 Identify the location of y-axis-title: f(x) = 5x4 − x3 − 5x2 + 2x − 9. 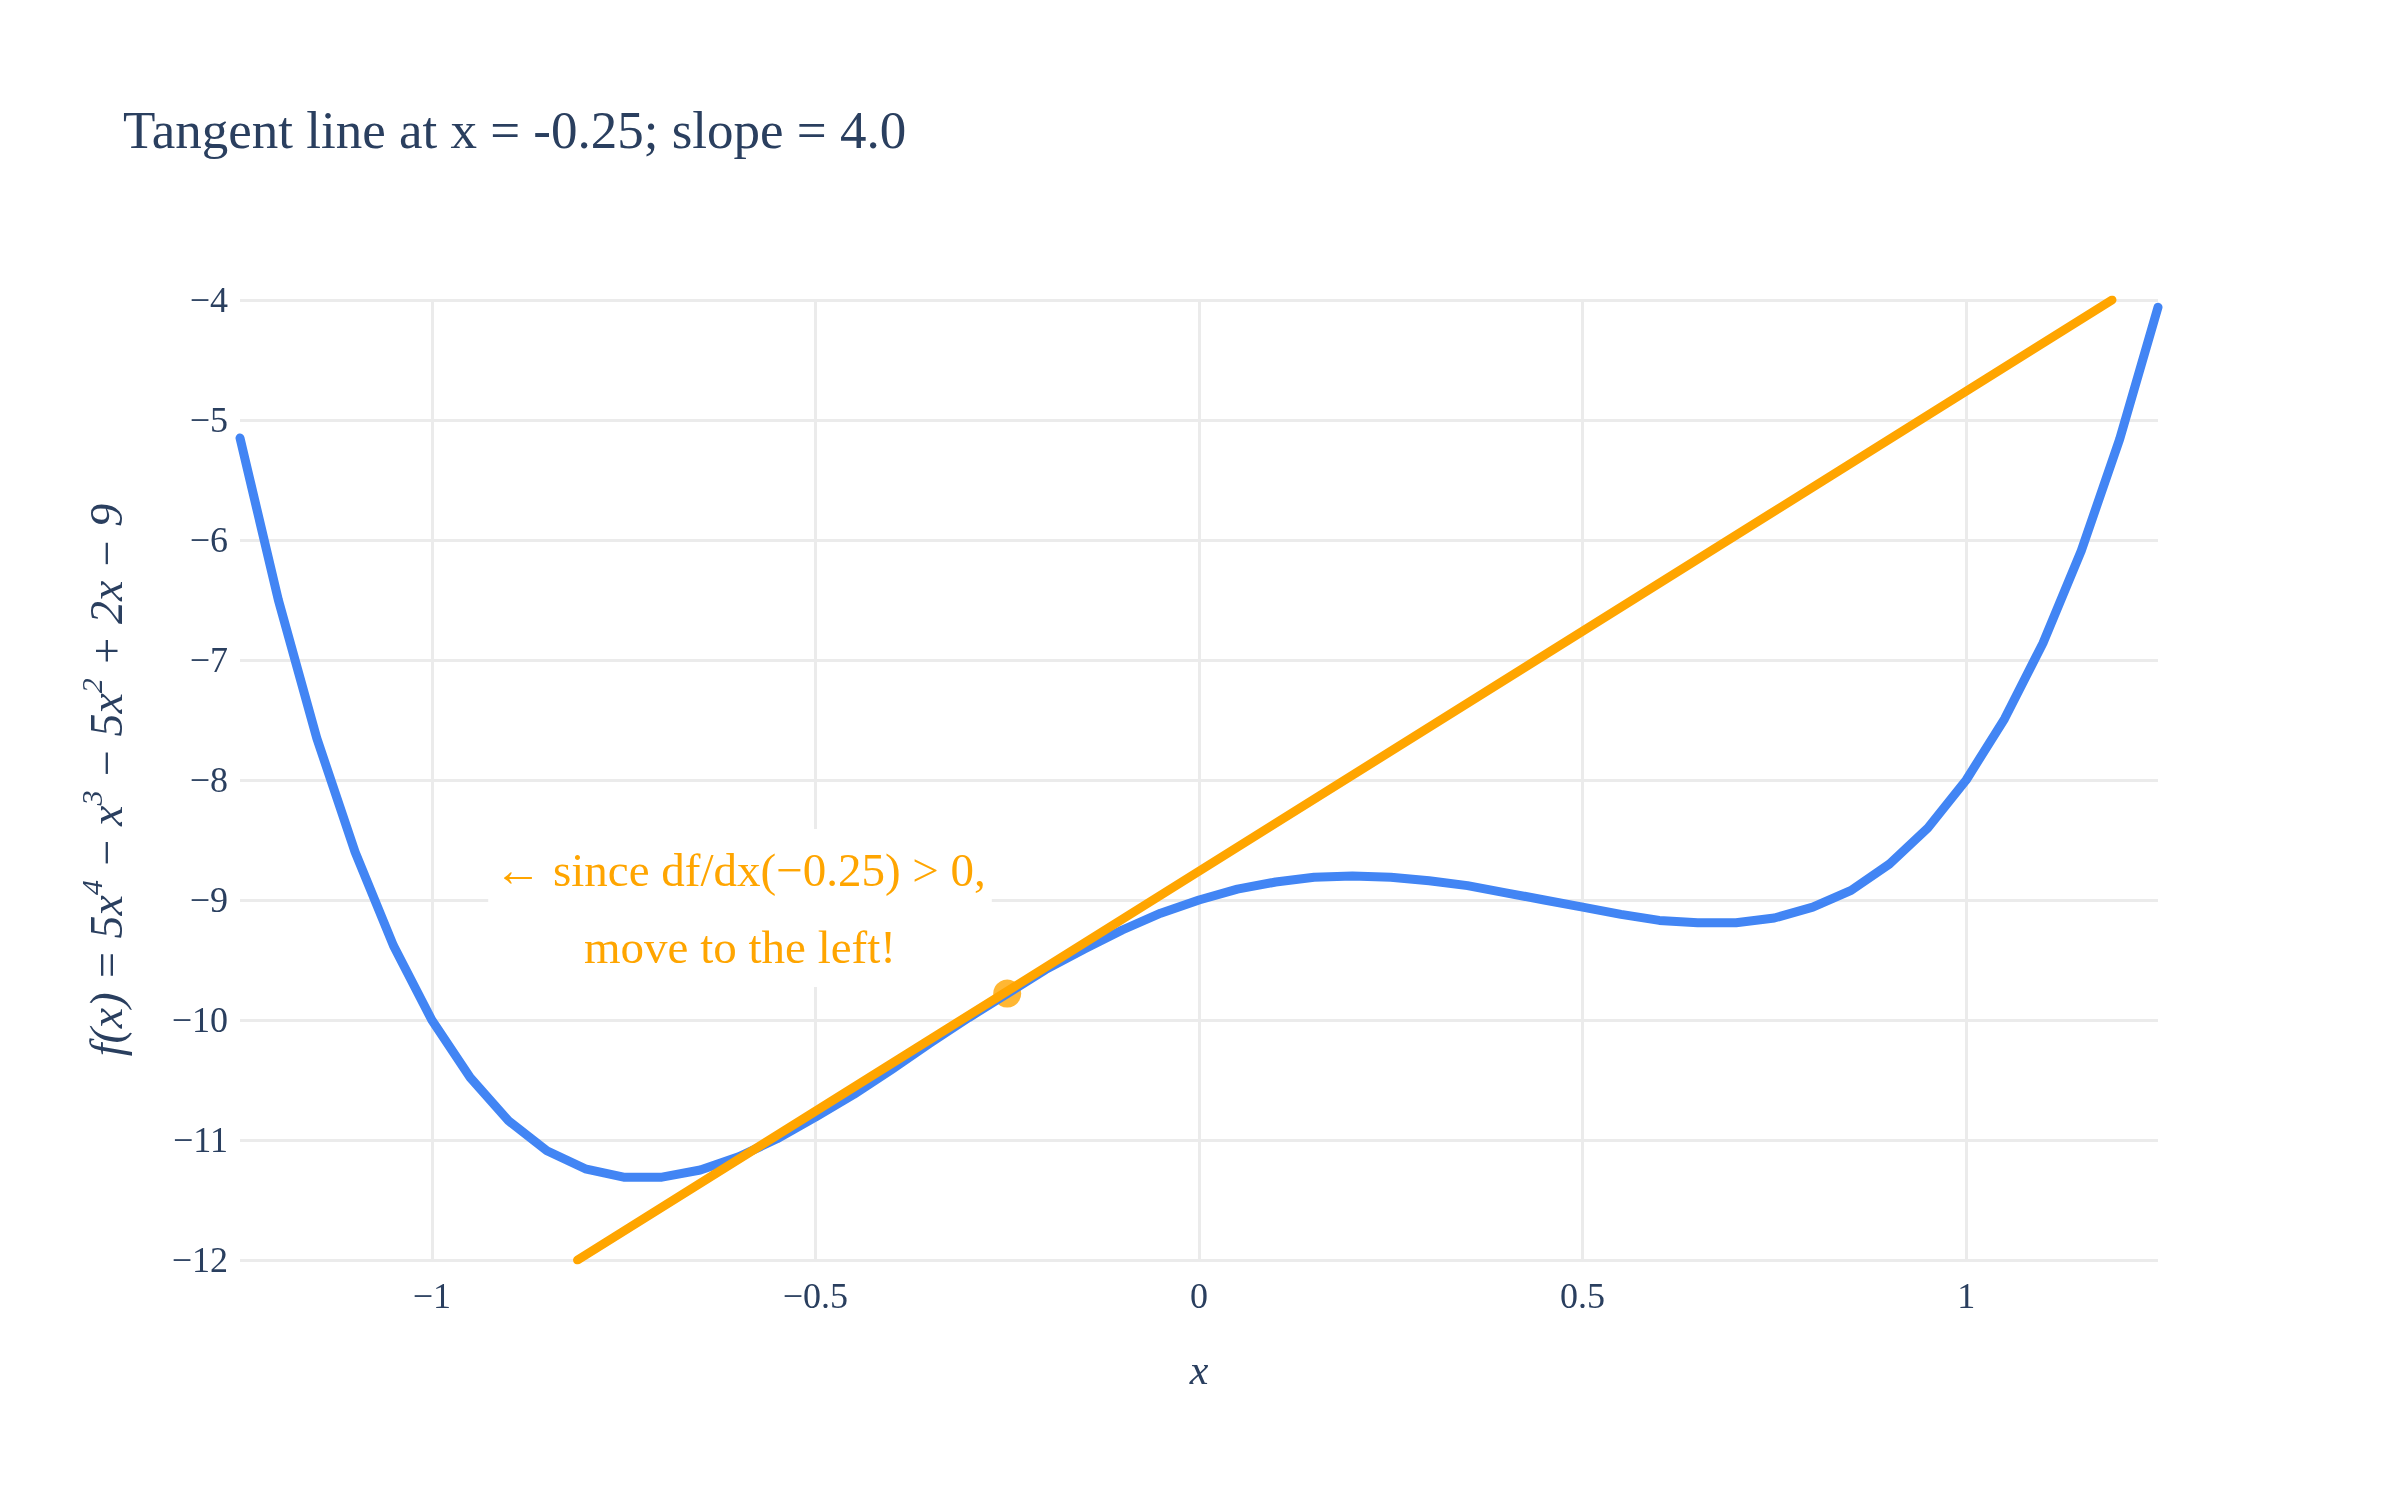
(103, 780).